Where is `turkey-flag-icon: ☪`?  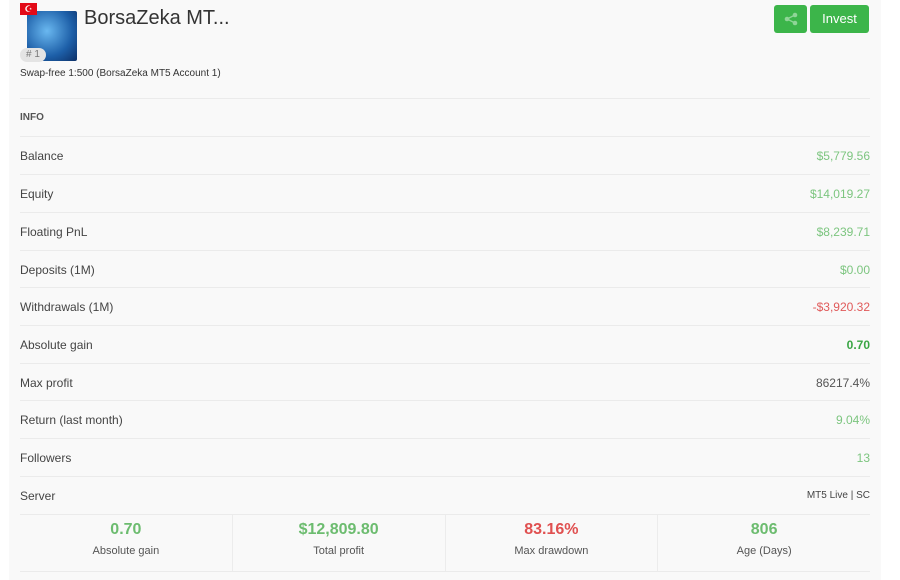
turkey-flag-icon: ☪ is located at coordinates (28, 9).